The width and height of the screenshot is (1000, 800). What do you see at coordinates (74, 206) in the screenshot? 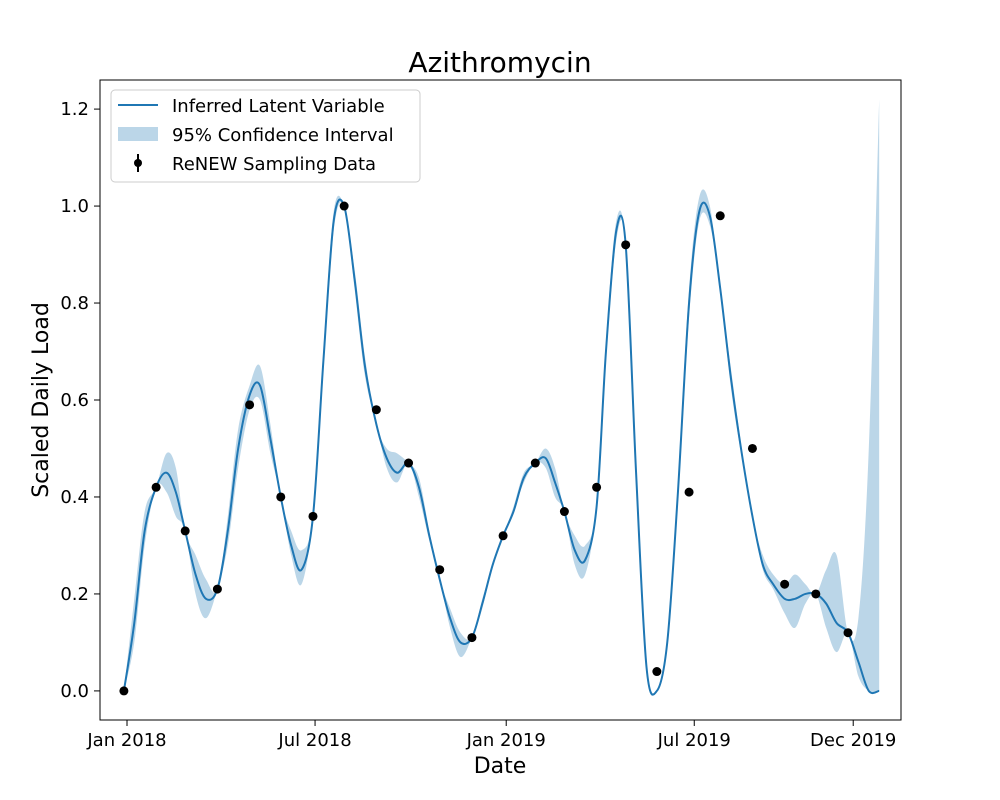
I see `y-tick-label: 1.0` at bounding box center [74, 206].